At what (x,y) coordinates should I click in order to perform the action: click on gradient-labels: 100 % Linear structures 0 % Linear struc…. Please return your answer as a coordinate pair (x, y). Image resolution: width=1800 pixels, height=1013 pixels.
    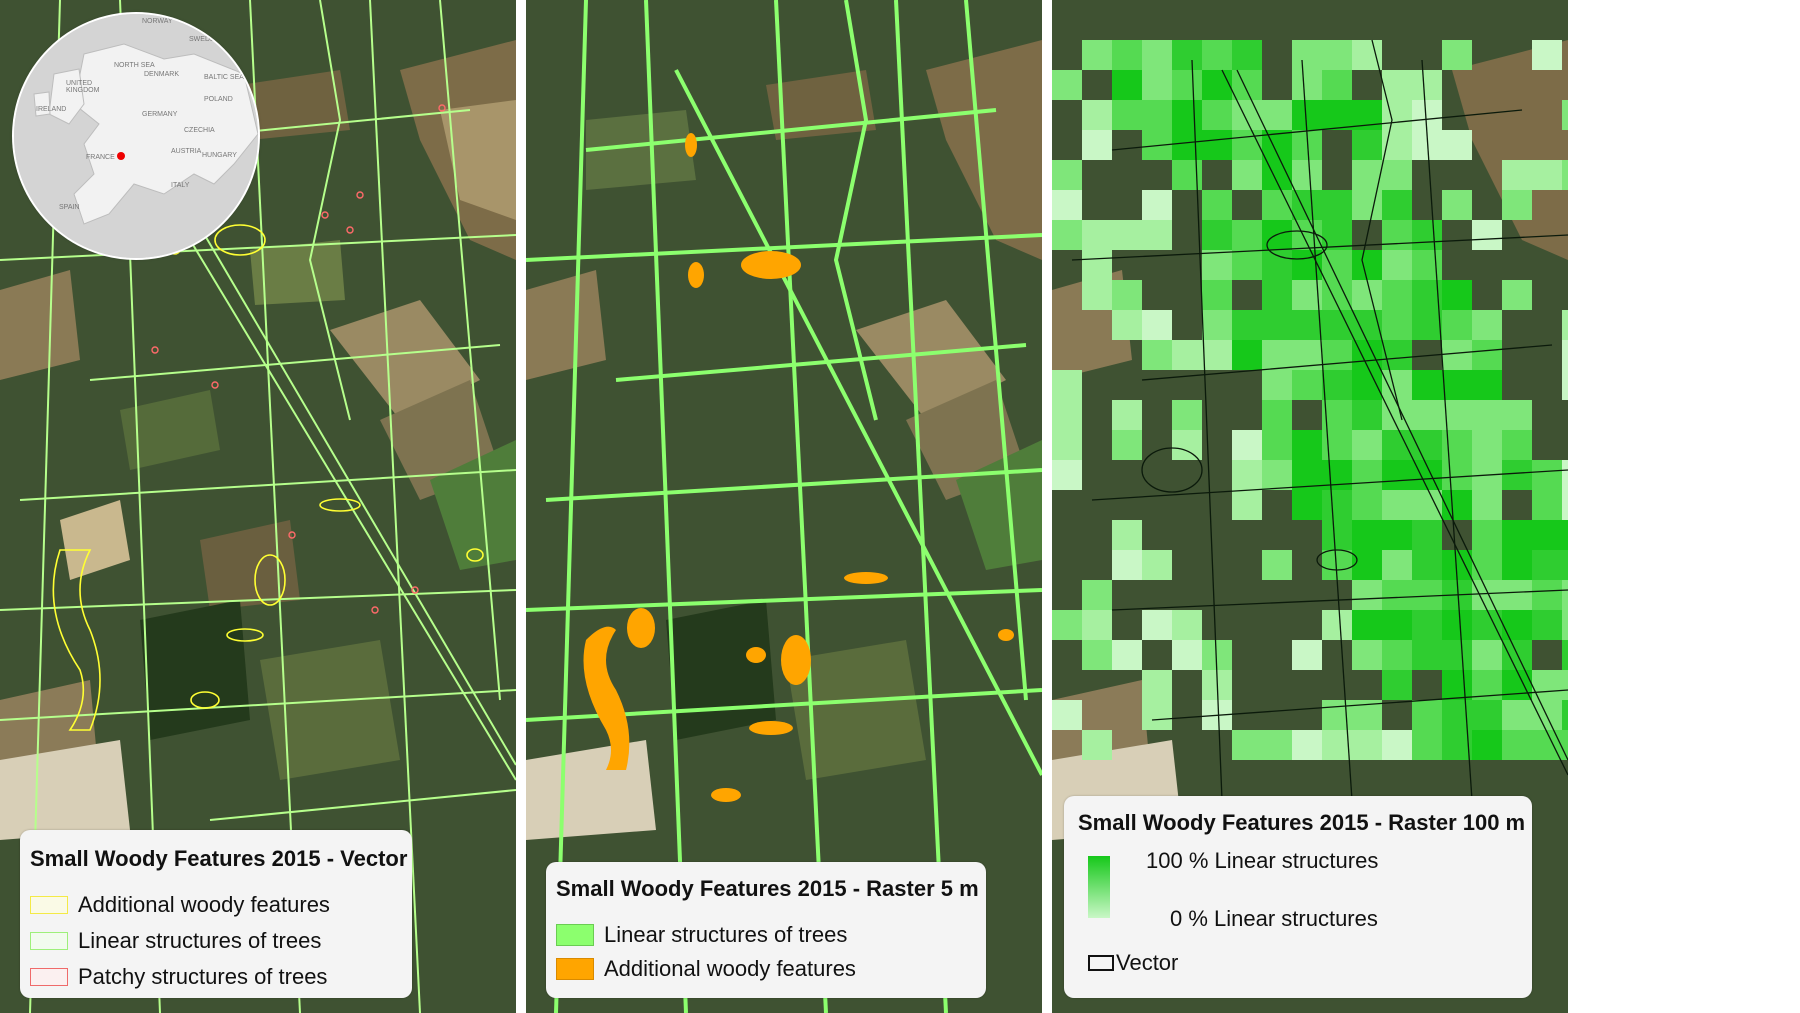
    Looking at the image, I should click on (1290, 889).